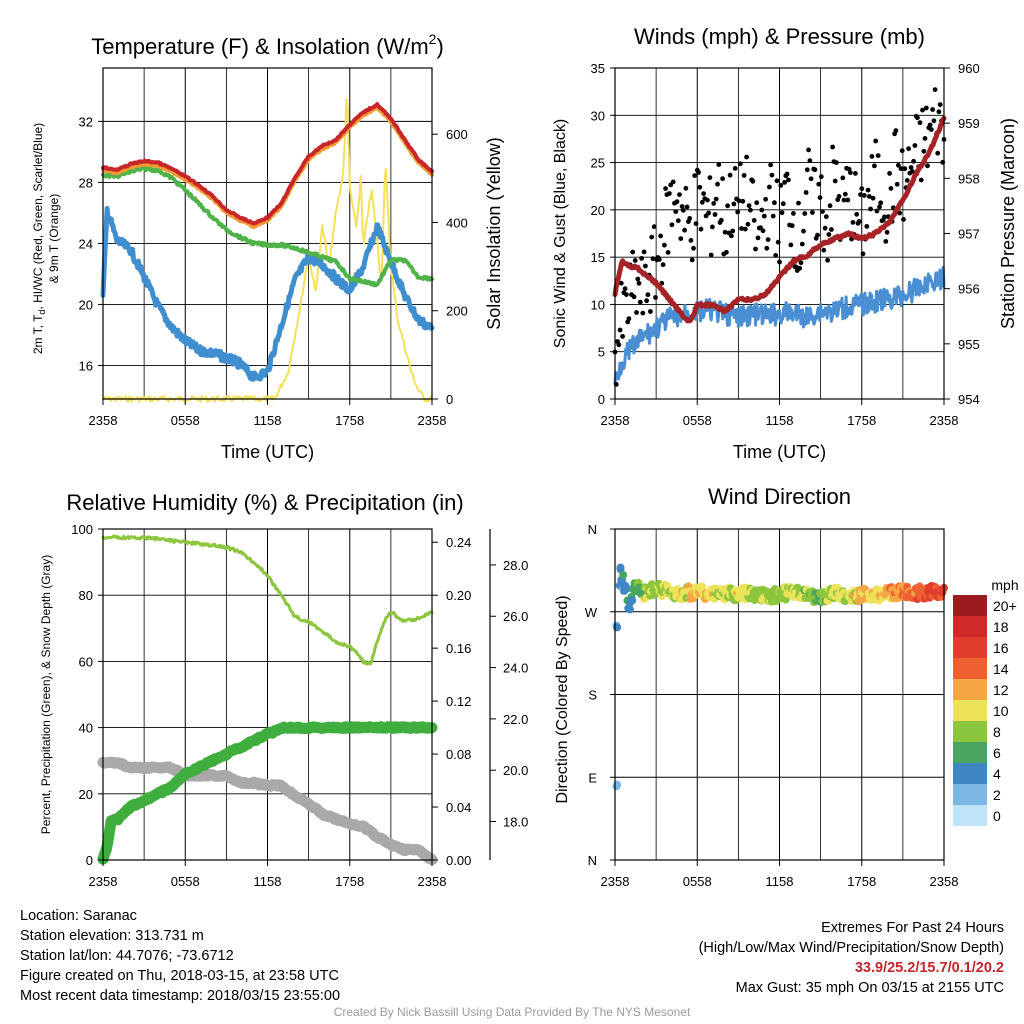 The image size is (1024, 1024). Describe the element at coordinates (86, 182) in the screenshot. I see `temp-y-tick-label: 28` at that location.